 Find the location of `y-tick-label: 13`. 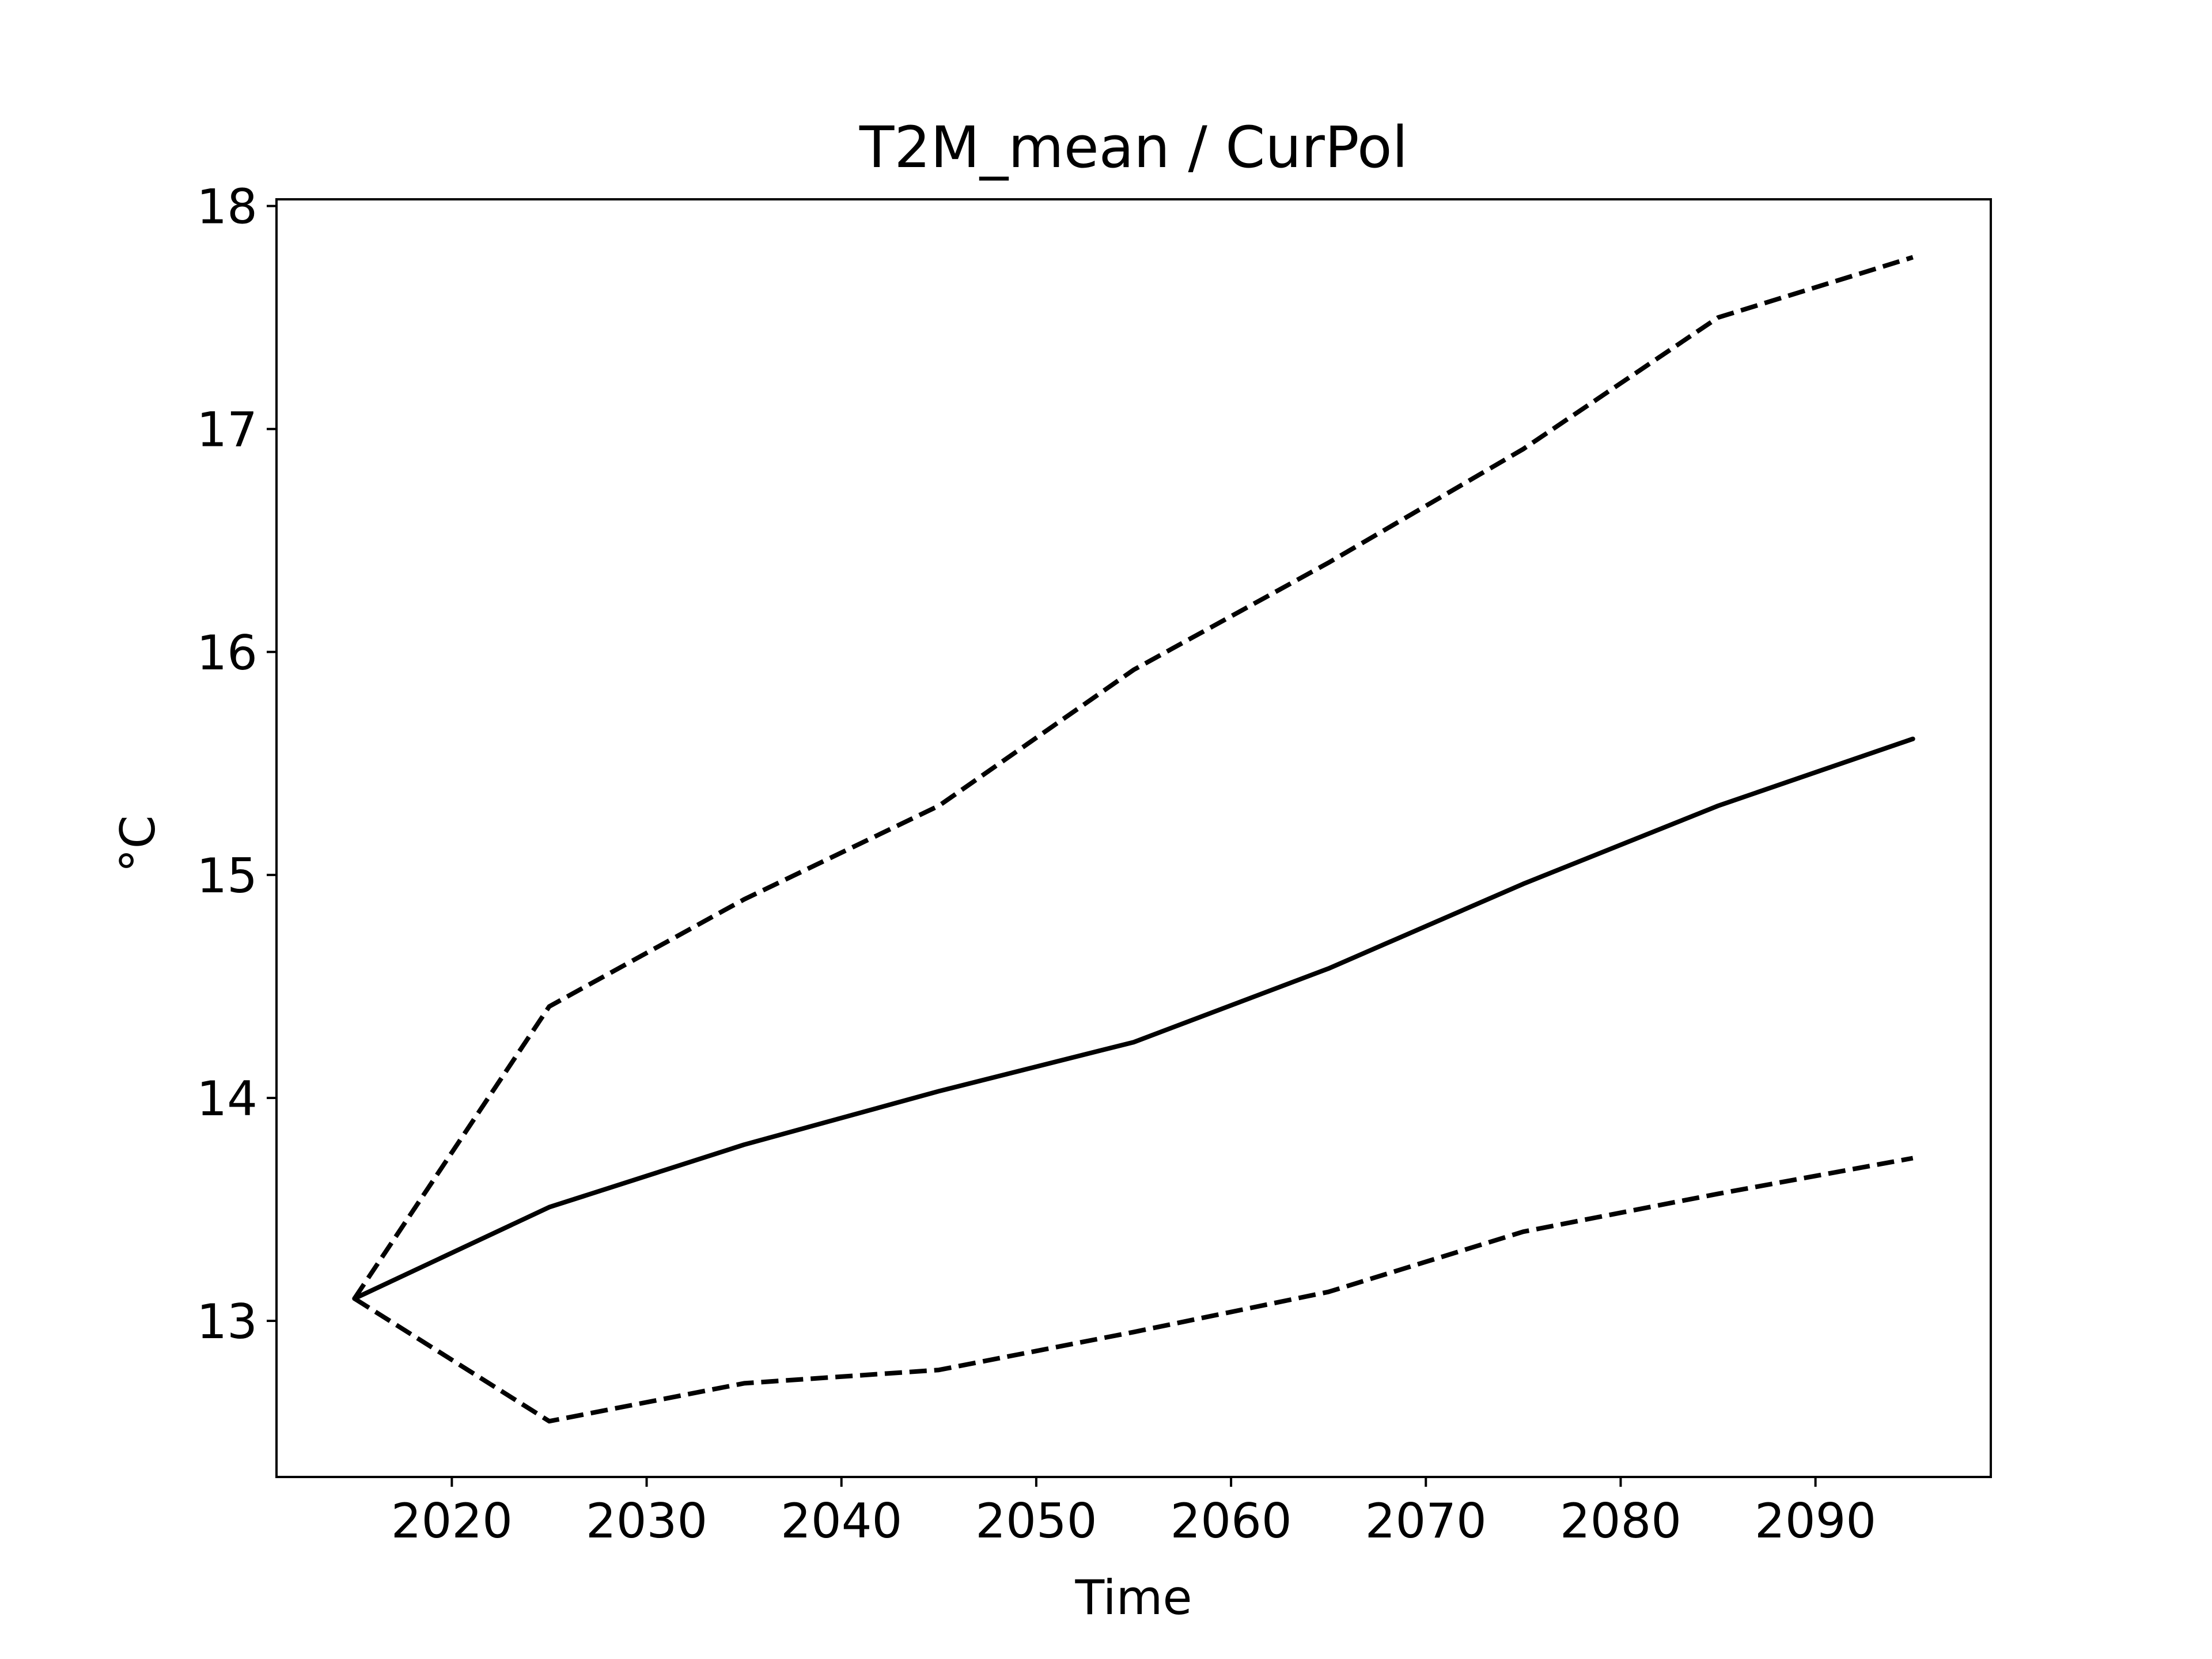

y-tick-label: 13 is located at coordinates (226, 1322).